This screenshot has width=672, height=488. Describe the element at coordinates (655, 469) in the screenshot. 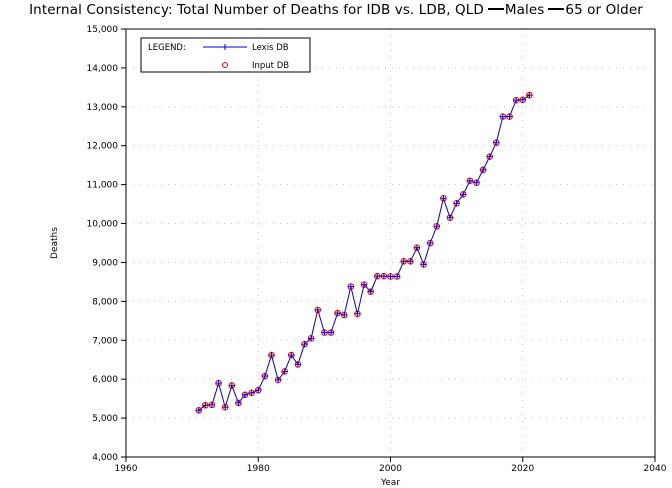

I see `x-tick-label: 2040` at that location.